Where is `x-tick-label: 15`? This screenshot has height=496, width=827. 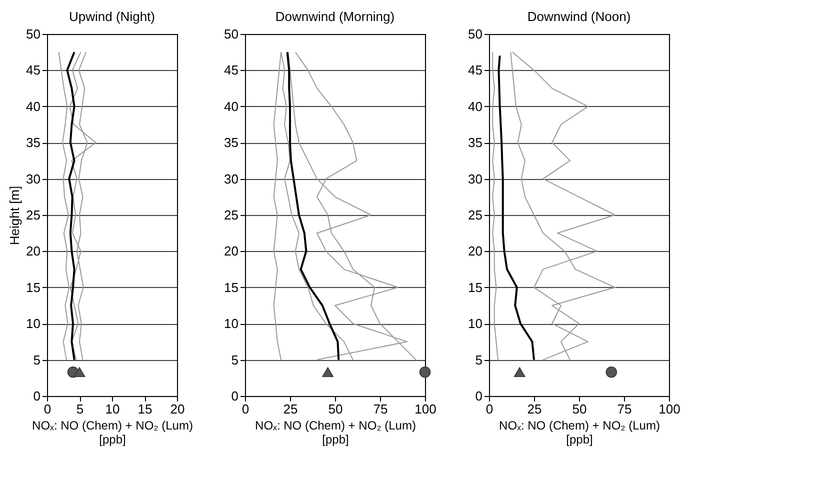 x-tick-label: 15 is located at coordinates (145, 409).